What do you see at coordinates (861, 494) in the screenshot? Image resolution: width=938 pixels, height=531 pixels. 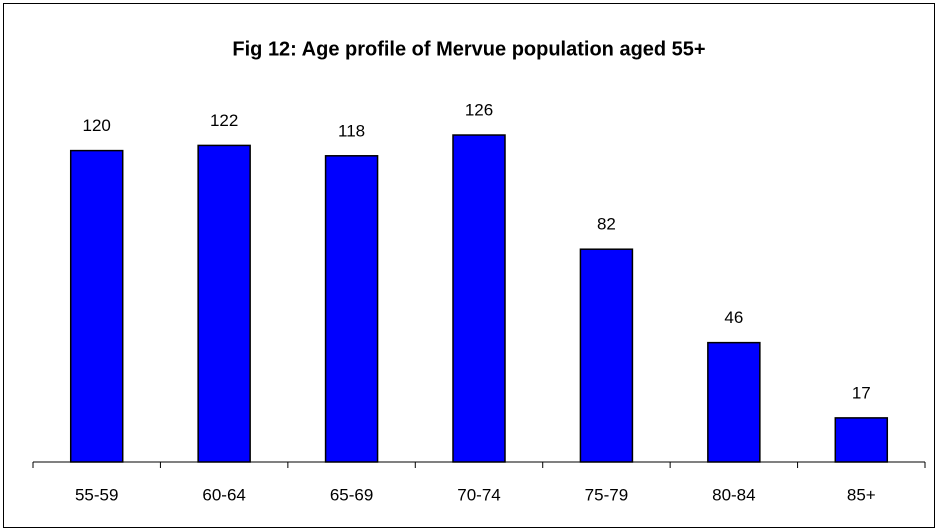 I see `x-tick-label: 85+` at bounding box center [861, 494].